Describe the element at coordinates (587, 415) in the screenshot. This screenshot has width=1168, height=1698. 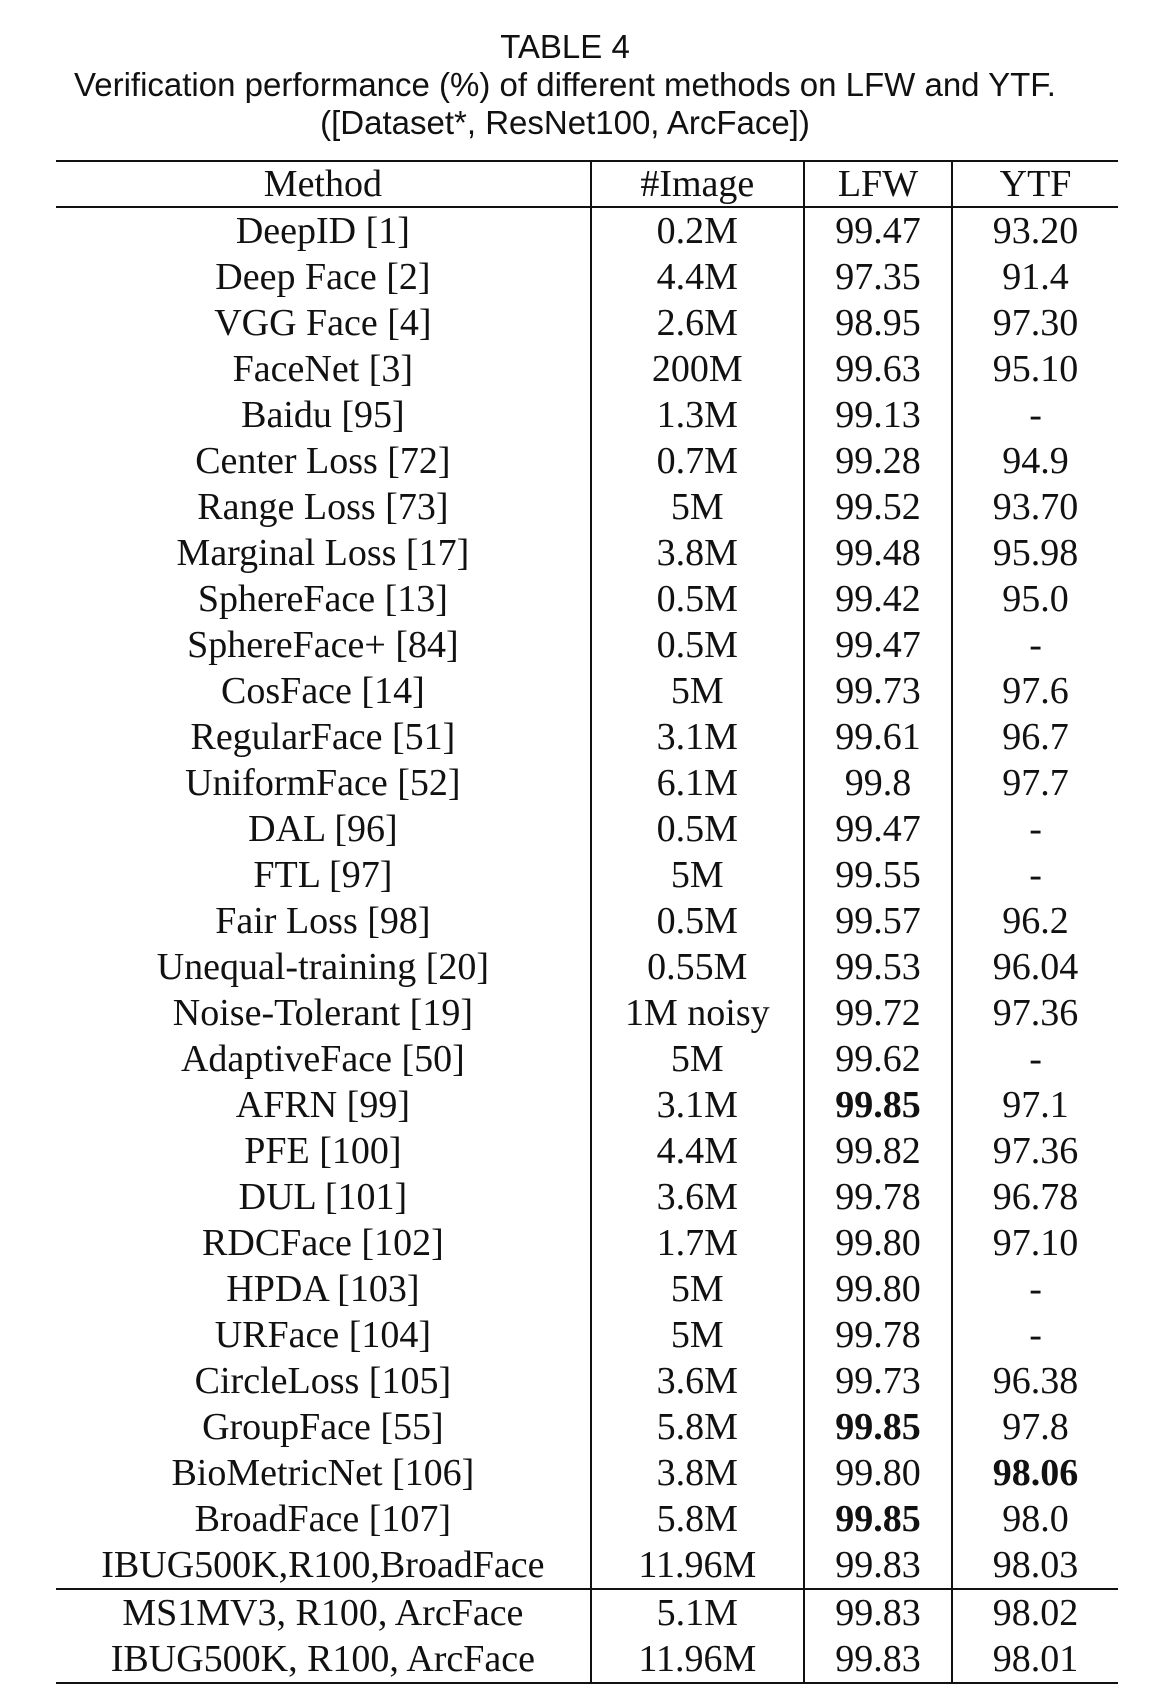
I see `table-row: Baidu [95] 1.3M 99.13 -` at that location.